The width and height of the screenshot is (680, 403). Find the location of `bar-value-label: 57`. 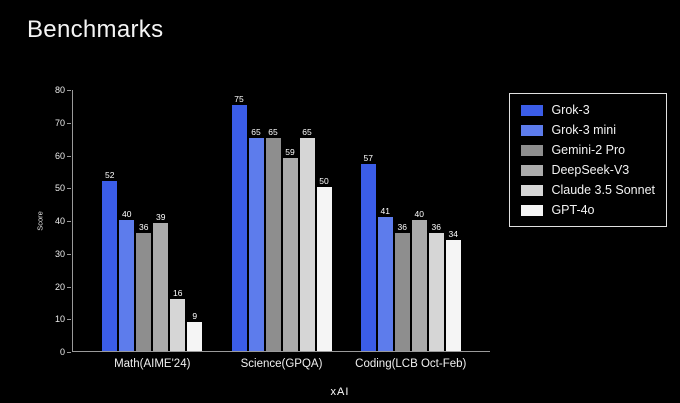

bar-value-label: 57 is located at coordinates (368, 158).